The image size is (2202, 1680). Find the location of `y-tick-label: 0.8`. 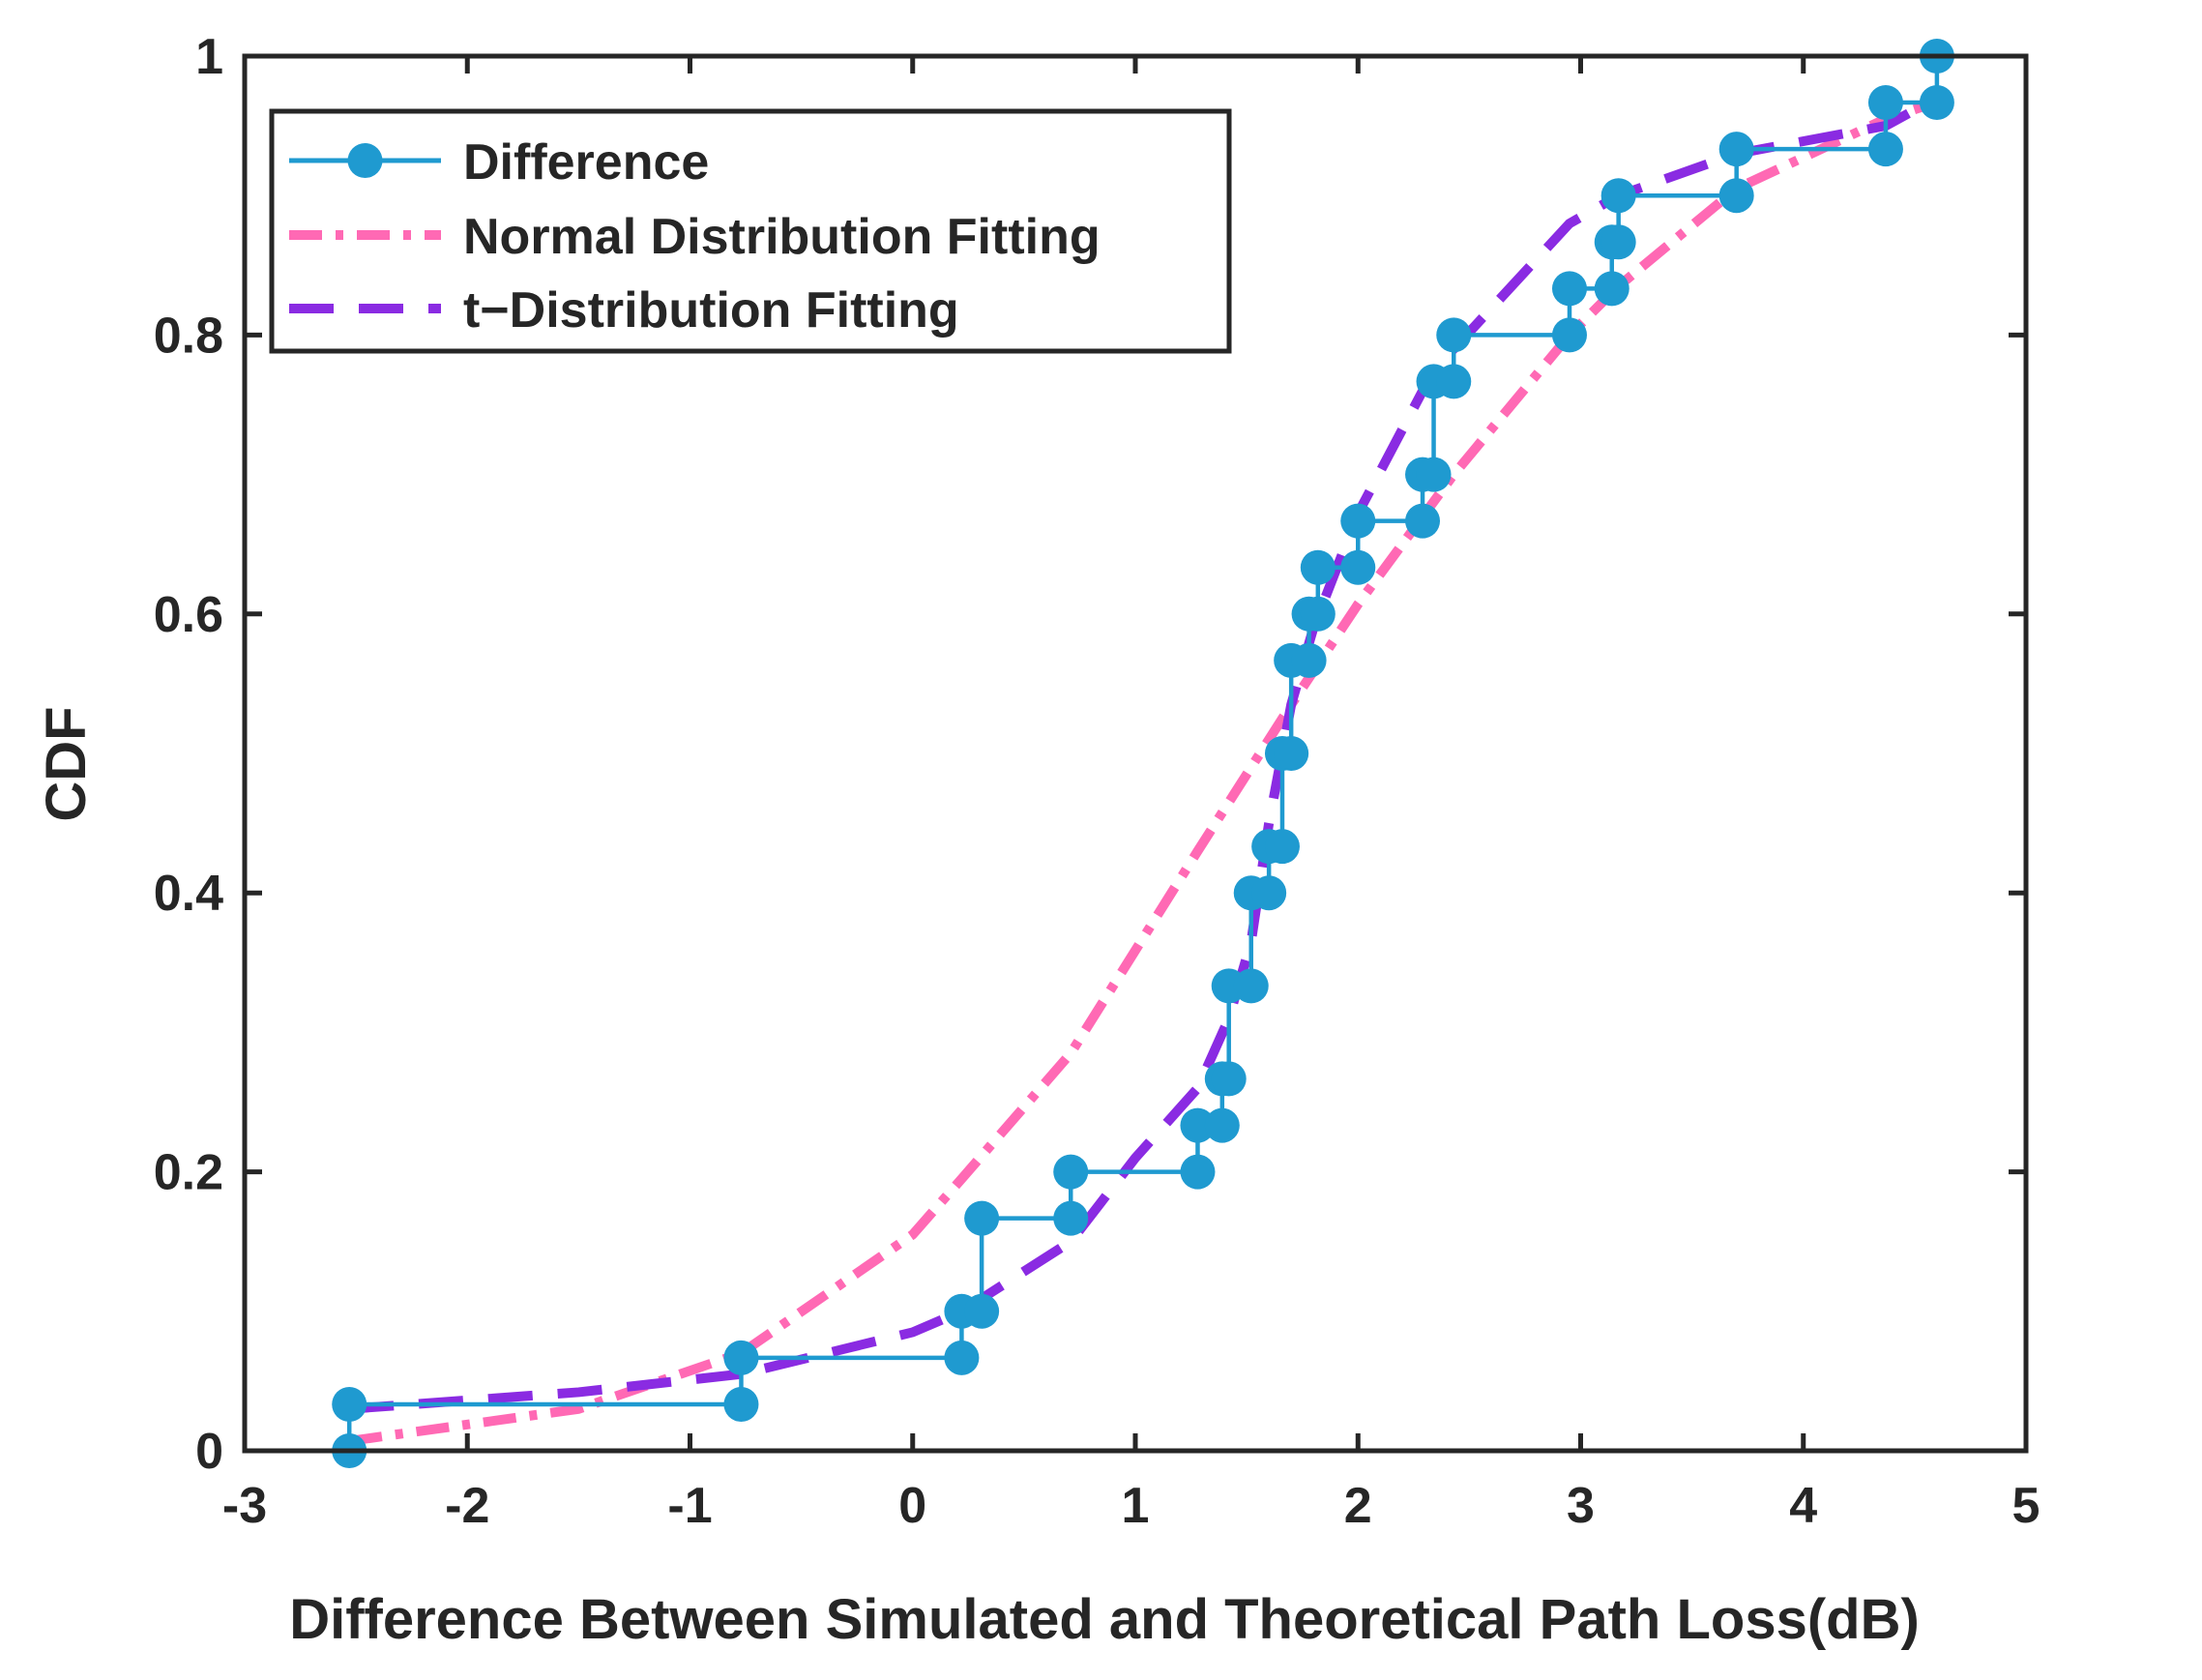

y-tick-label: 0.8 is located at coordinates (188, 336).